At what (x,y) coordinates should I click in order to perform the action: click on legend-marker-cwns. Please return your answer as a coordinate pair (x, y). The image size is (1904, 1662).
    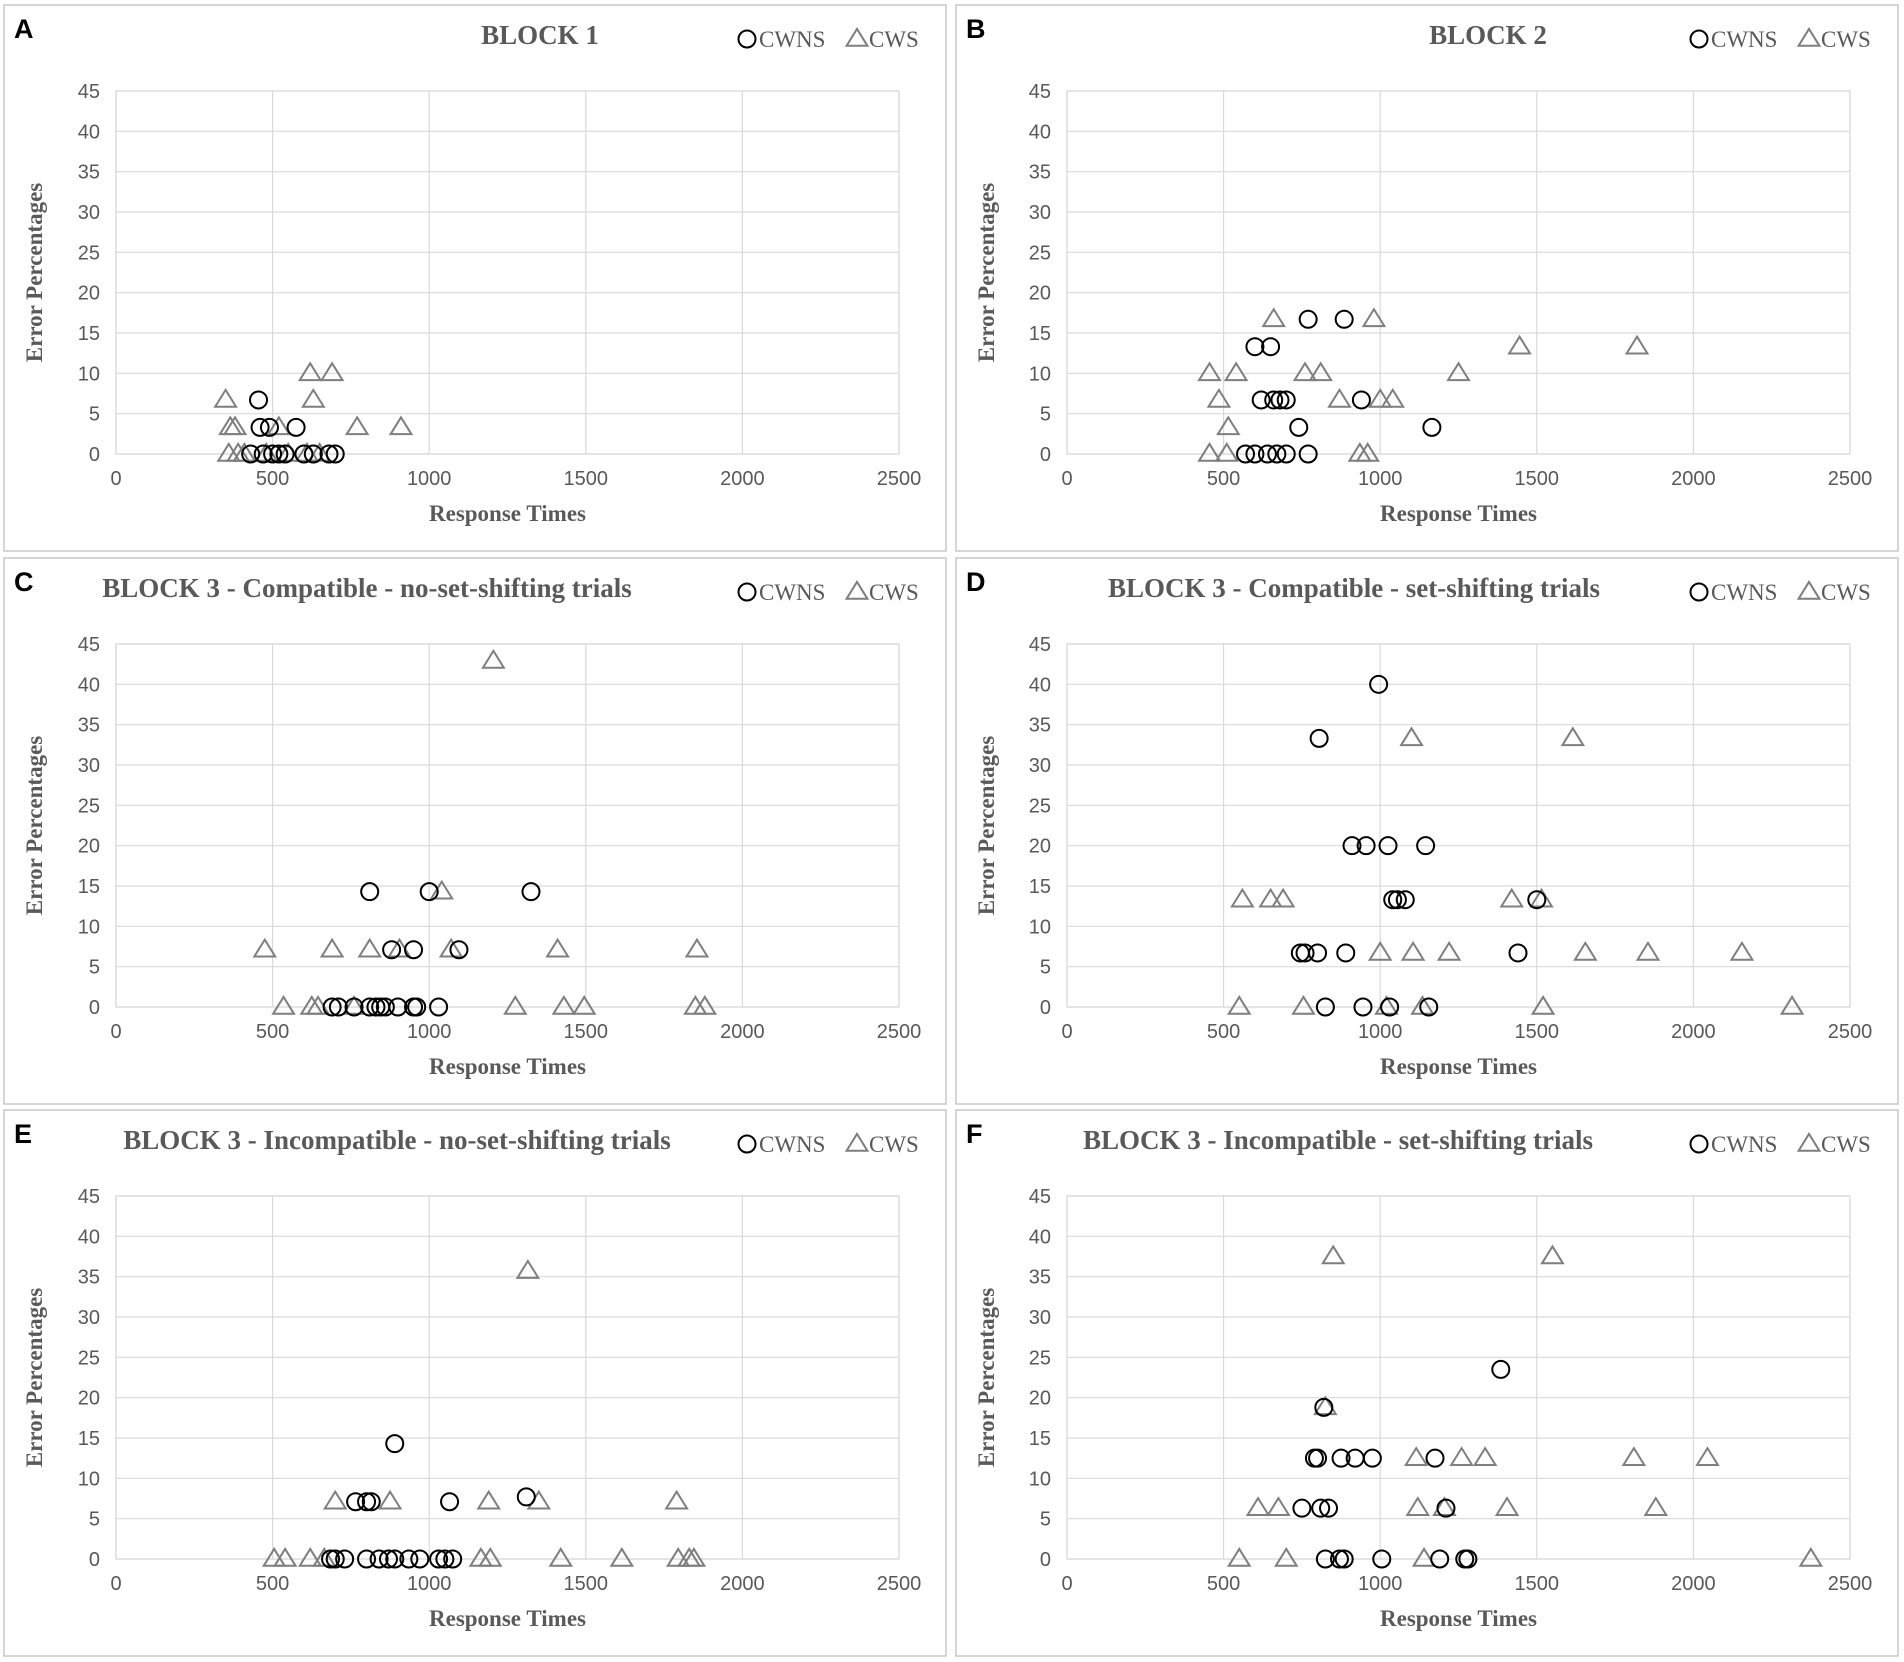
    Looking at the image, I should click on (747, 1144).